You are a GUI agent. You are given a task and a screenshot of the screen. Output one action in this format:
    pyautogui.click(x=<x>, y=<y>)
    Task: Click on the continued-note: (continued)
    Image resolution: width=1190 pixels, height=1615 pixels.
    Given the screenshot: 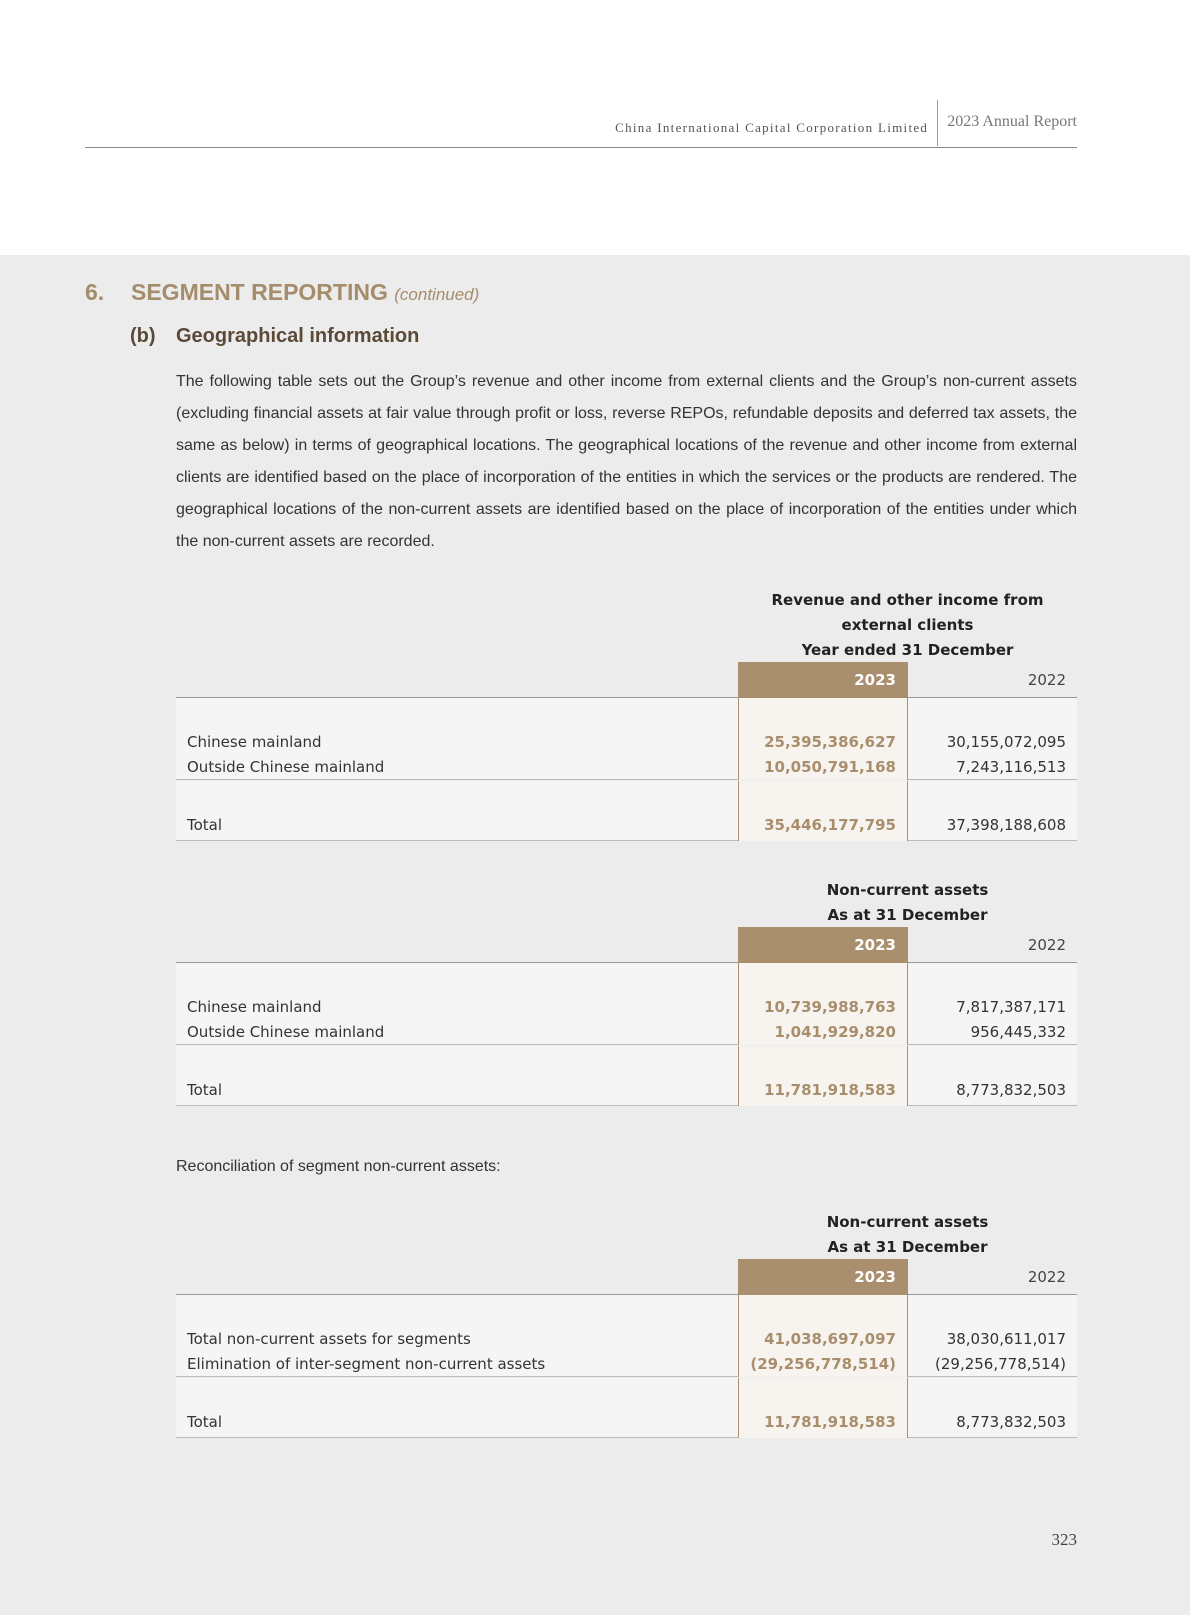 What is the action you would take?
    pyautogui.click(x=437, y=294)
    